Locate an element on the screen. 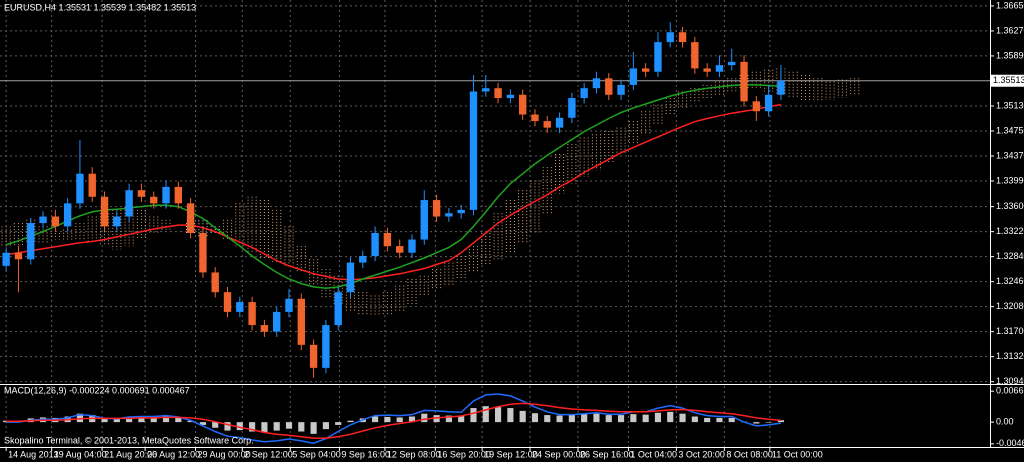 The width and height of the screenshot is (1024, 462). y-tick-label: 1.33220 is located at coordinates (1010, 231).